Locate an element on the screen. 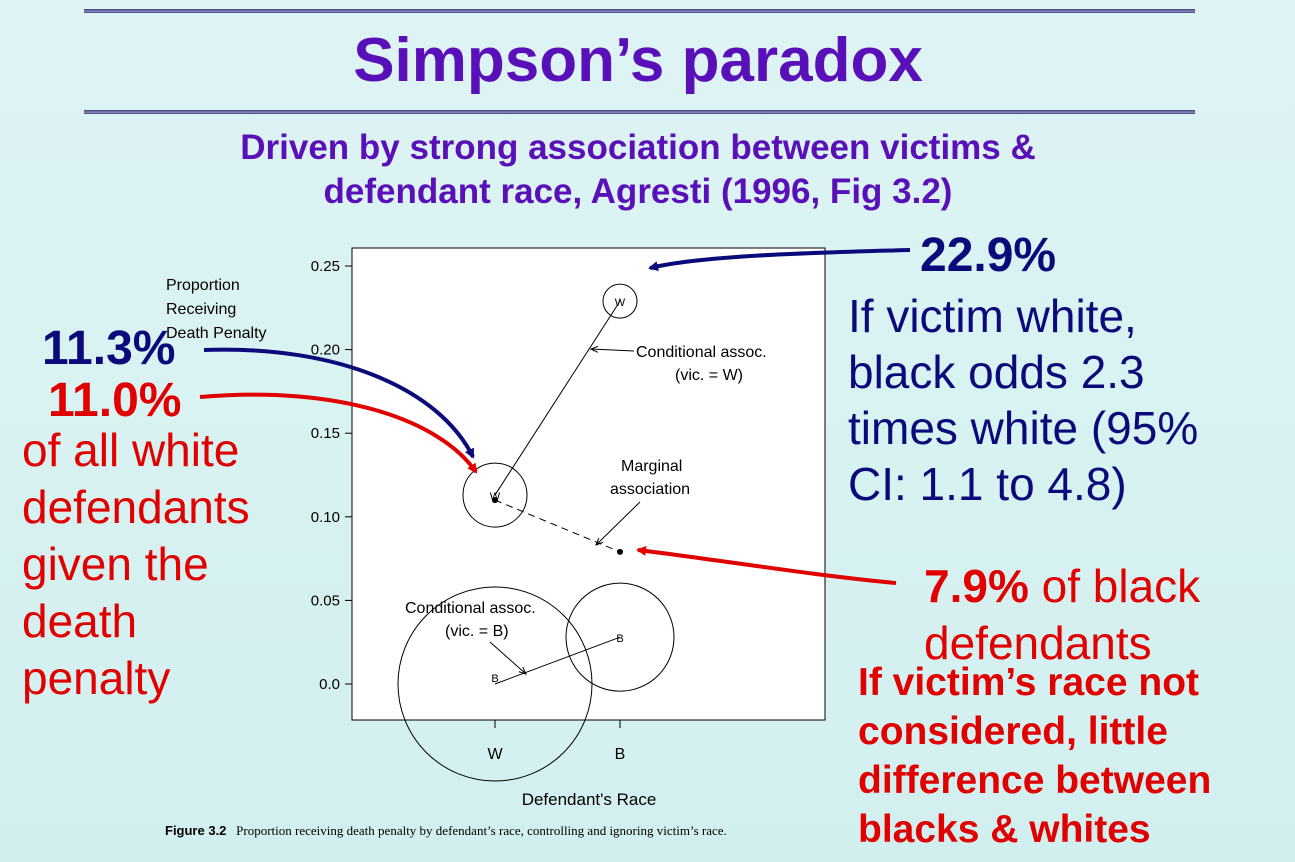 Image resolution: width=1295 pixels, height=862 pixels. white-line-4: death is located at coordinates (80, 621).